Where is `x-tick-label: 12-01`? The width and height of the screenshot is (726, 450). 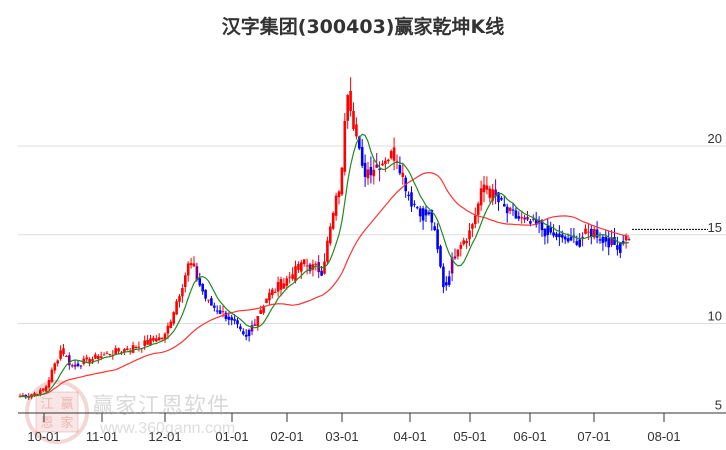
x-tick-label: 12-01 is located at coordinates (164, 436).